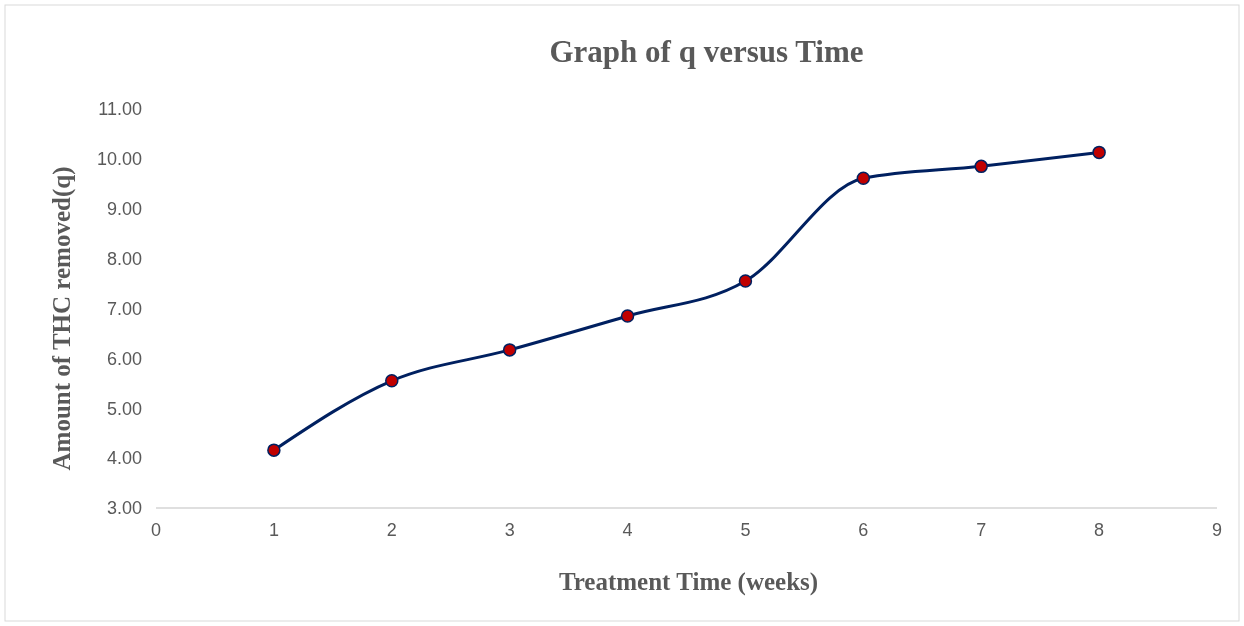 Image resolution: width=1244 pixels, height=626 pixels. Describe the element at coordinates (120, 109) in the screenshot. I see `y-tick-label: 11.00` at that location.